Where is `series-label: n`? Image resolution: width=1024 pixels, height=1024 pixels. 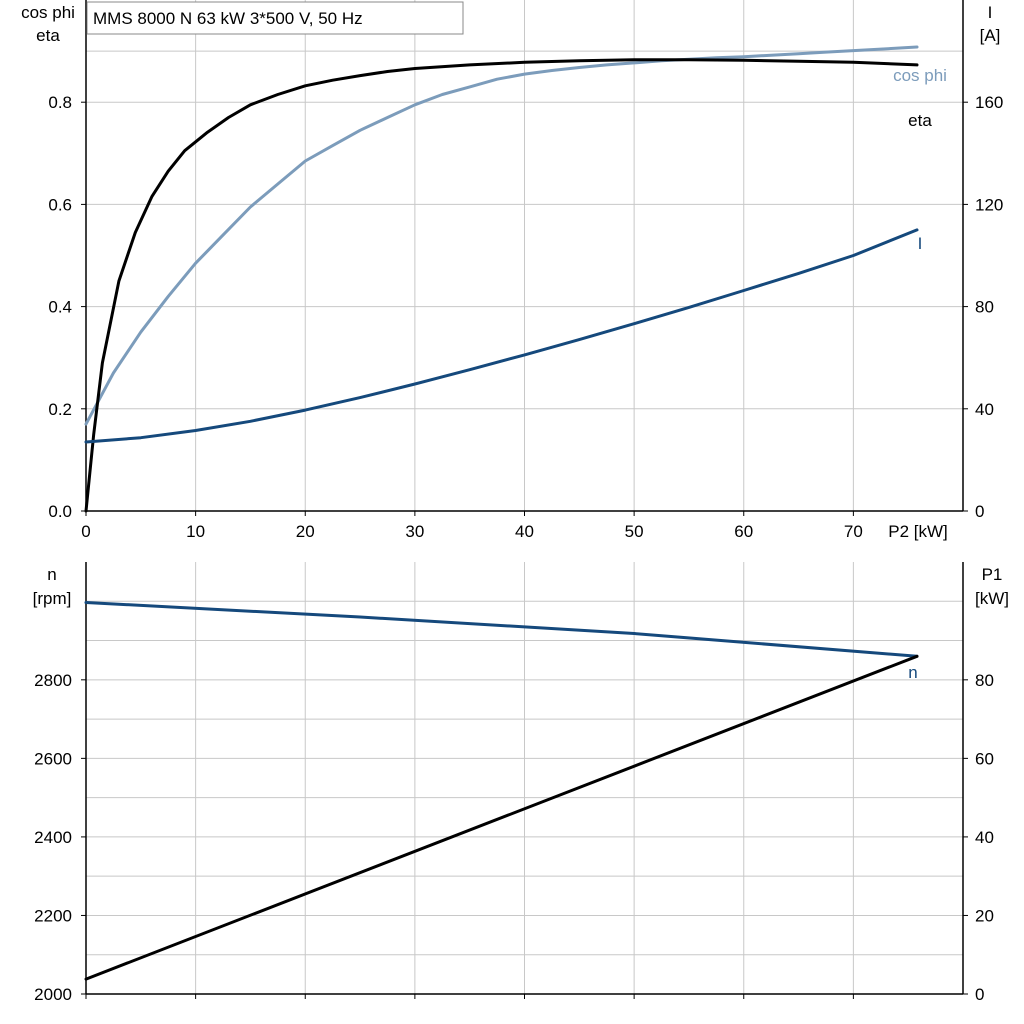
series-label: n is located at coordinates (912, 672).